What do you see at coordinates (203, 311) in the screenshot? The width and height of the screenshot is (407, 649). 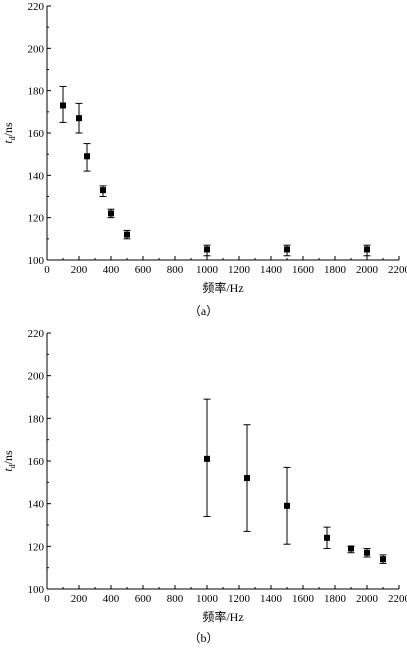 I see `panel-label-a: （a）` at bounding box center [203, 311].